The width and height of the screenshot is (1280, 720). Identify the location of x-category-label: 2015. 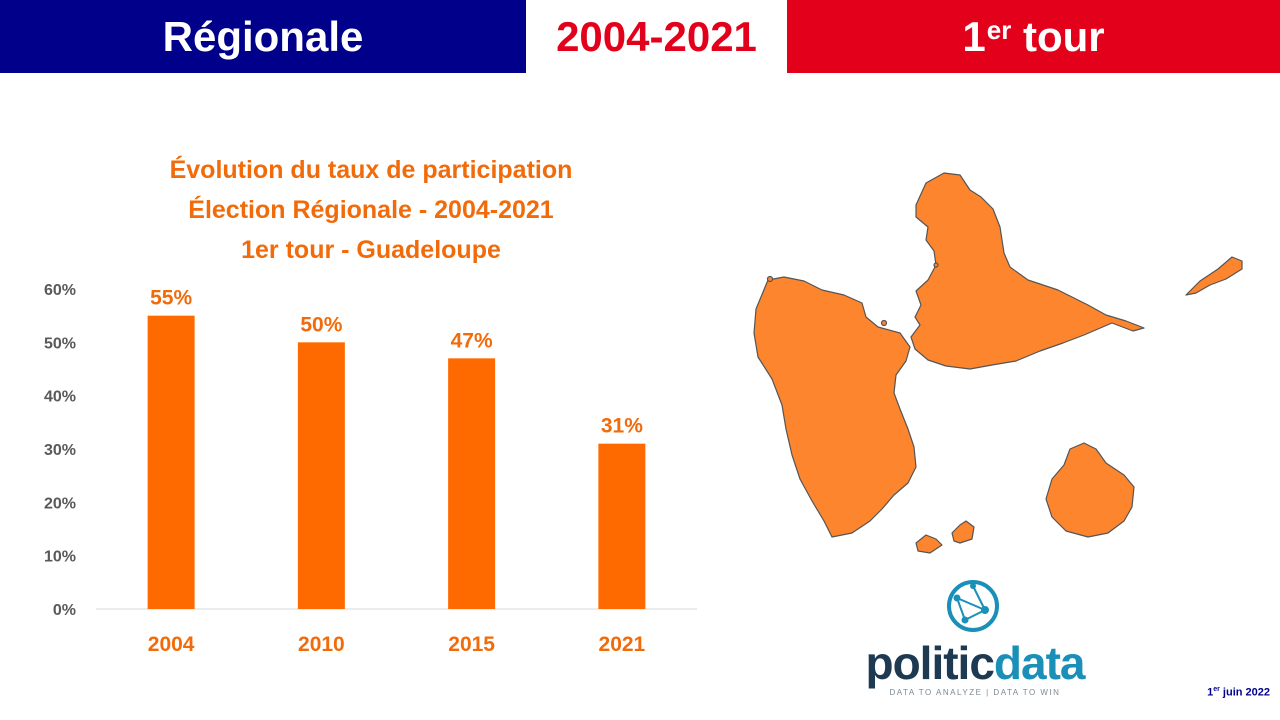
(471, 644).